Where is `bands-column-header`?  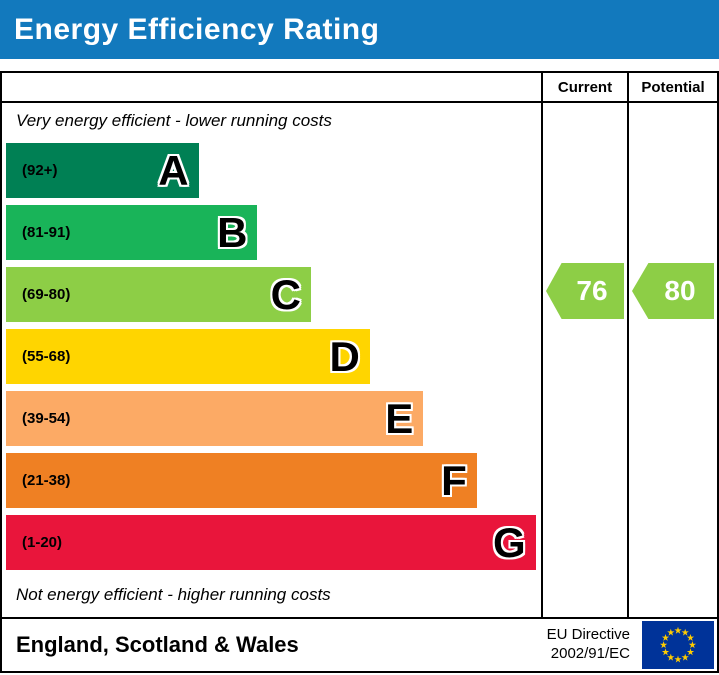 bands-column-header is located at coordinates (271, 88).